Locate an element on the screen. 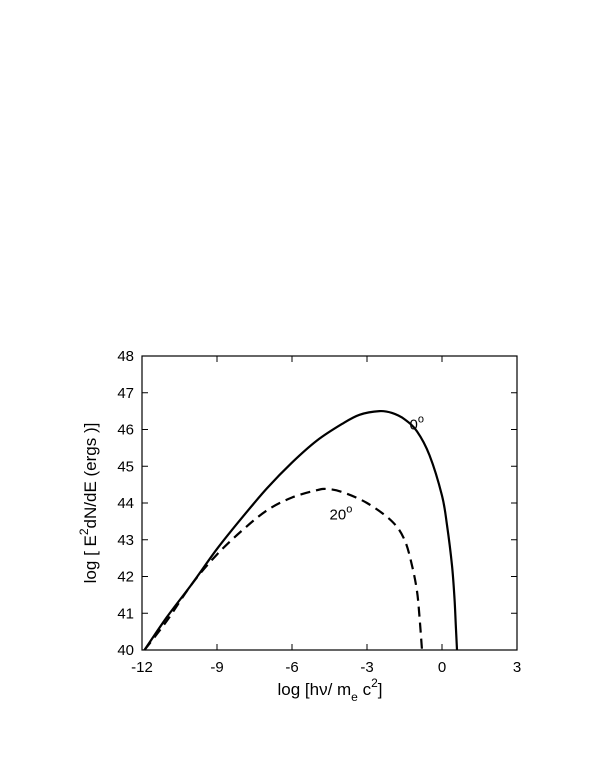 This screenshot has width=590, height=763. x-axis-label-c: c is located at coordinates (365, 689).